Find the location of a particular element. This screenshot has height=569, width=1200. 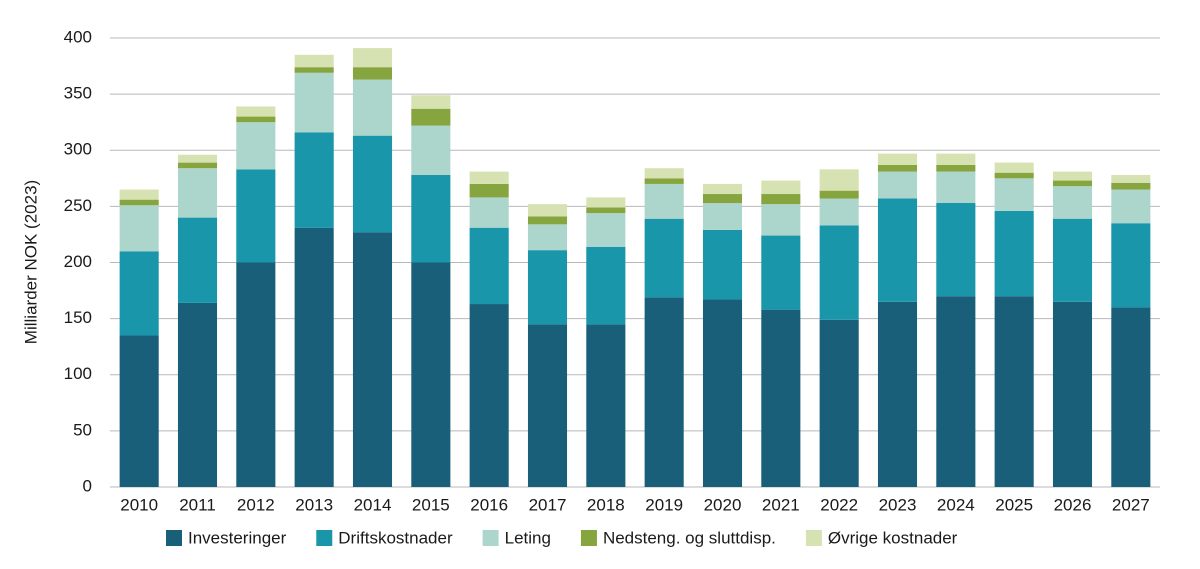

y-tick-label: 300 is located at coordinates (78, 149).